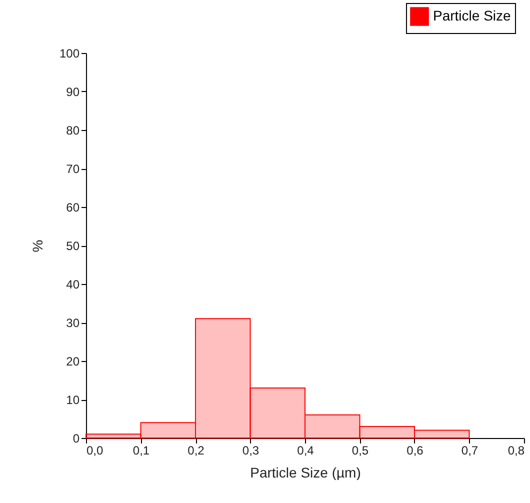 Image resolution: width=530 pixels, height=503 pixels. Describe the element at coordinates (415, 451) in the screenshot. I see `x-tick-label: 0,6` at that location.